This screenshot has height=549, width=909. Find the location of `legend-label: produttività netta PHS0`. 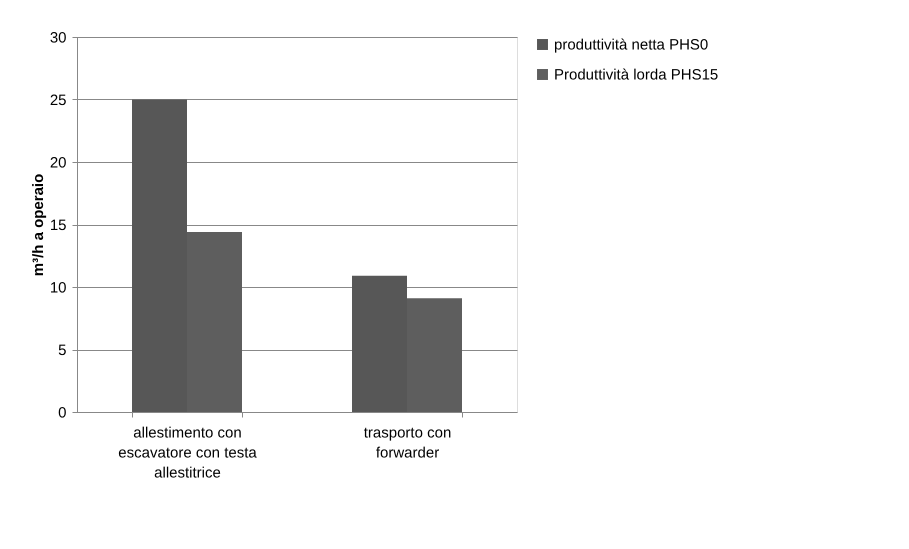

legend-label: produttività netta PHS0 is located at coordinates (631, 45).